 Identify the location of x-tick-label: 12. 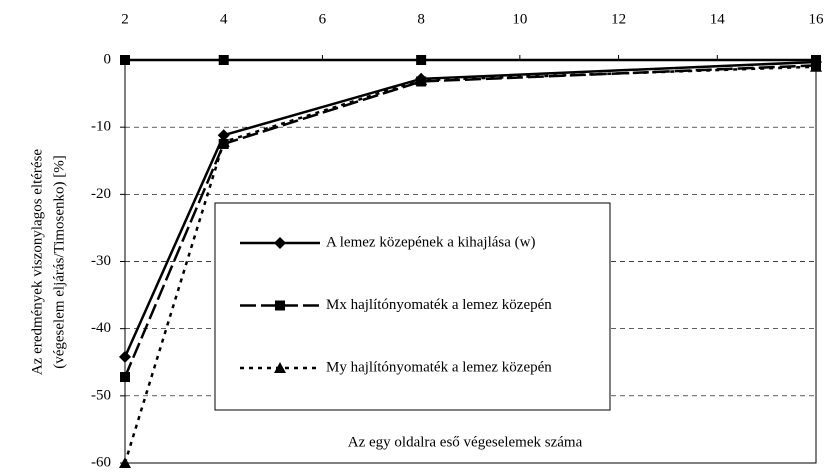
(618, 19).